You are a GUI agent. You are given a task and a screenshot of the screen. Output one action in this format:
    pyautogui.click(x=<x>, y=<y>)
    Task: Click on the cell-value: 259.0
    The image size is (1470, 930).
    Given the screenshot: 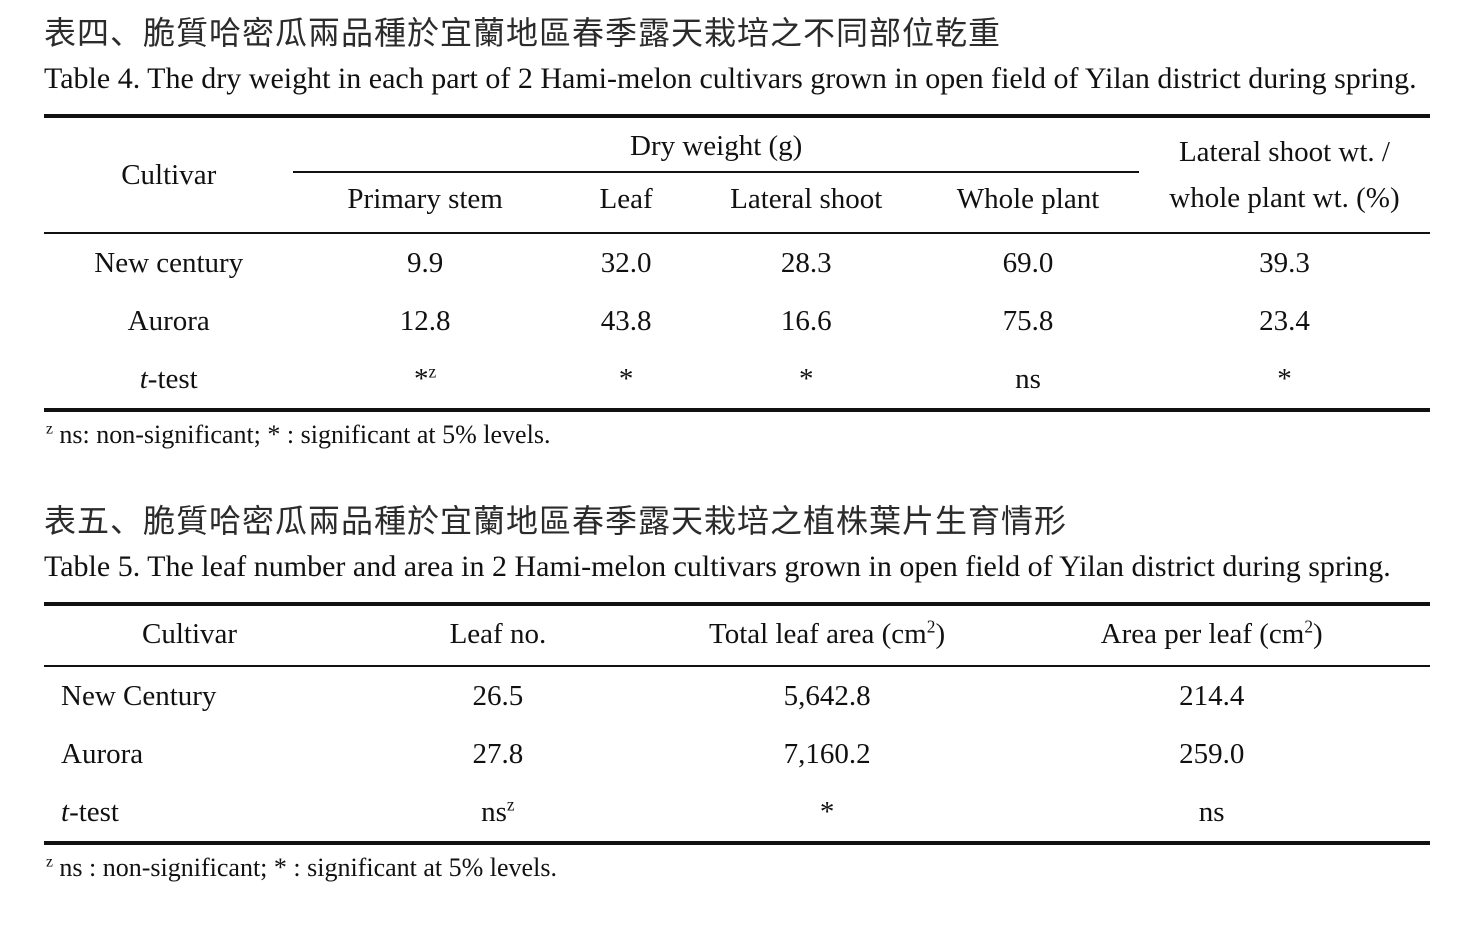 What is the action you would take?
    pyautogui.click(x=1212, y=753)
    